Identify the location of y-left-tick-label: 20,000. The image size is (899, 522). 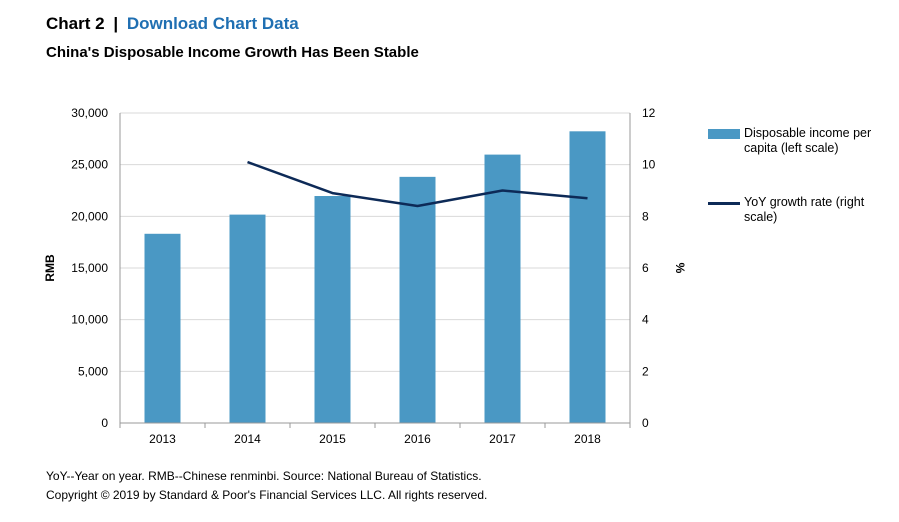
(89, 216).